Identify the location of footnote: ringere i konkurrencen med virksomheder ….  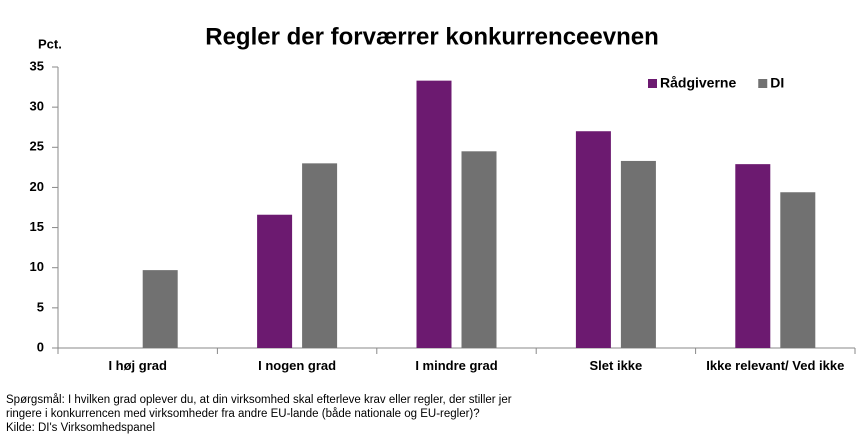
(243, 414).